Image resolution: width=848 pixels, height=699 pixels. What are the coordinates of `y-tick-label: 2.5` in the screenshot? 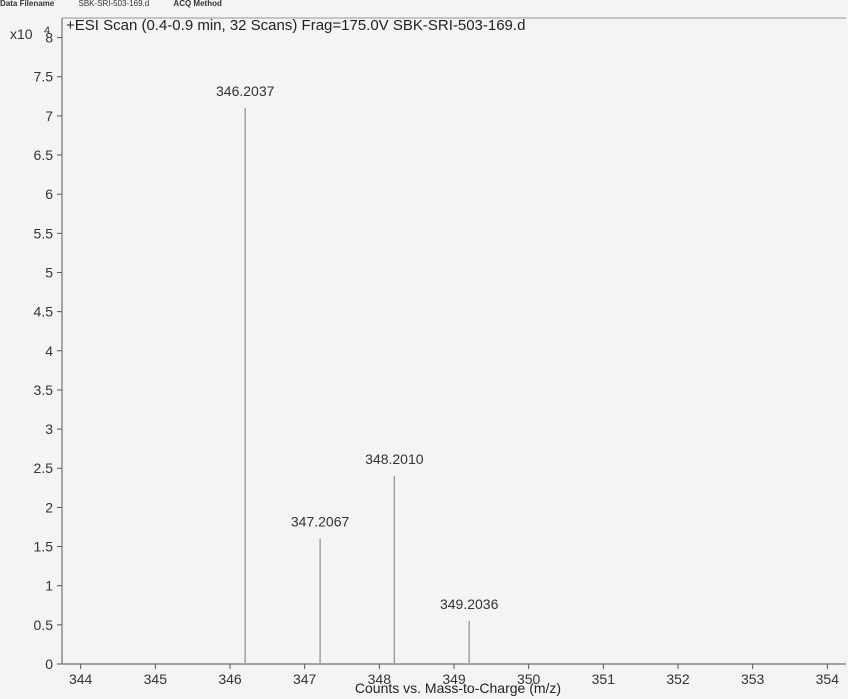 It's located at (44, 468).